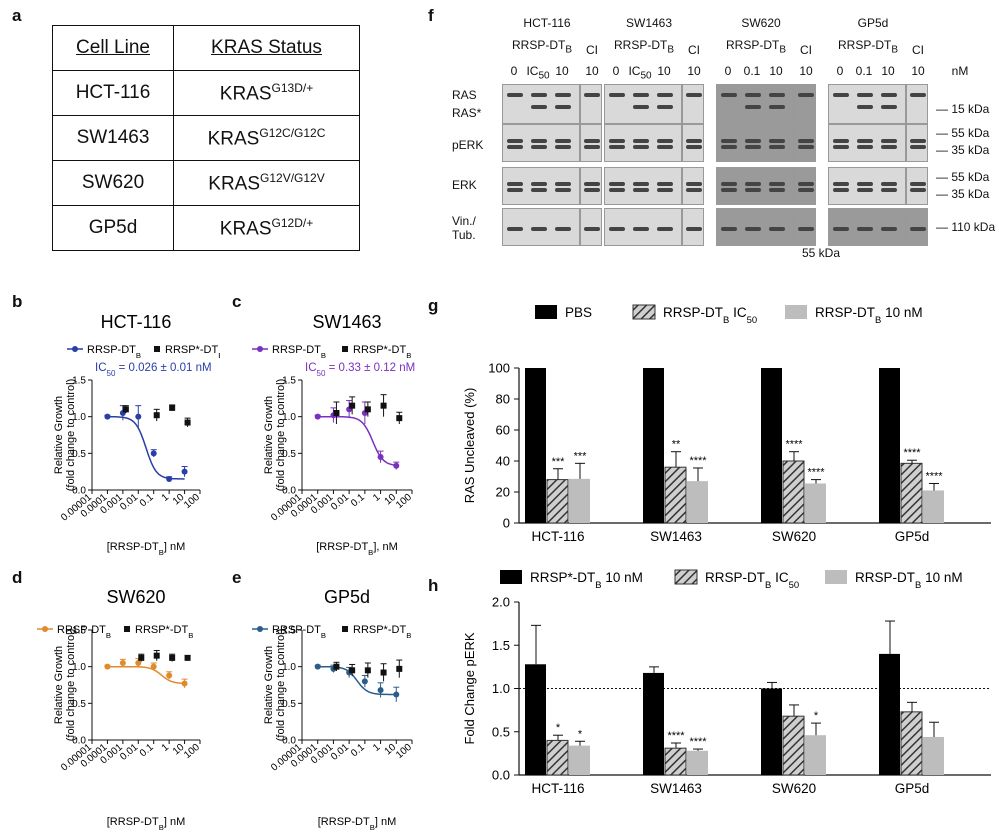 The image size is (999, 837). What do you see at coordinates (357, 680) in the screenshot?
I see `fit-curve` at bounding box center [357, 680].